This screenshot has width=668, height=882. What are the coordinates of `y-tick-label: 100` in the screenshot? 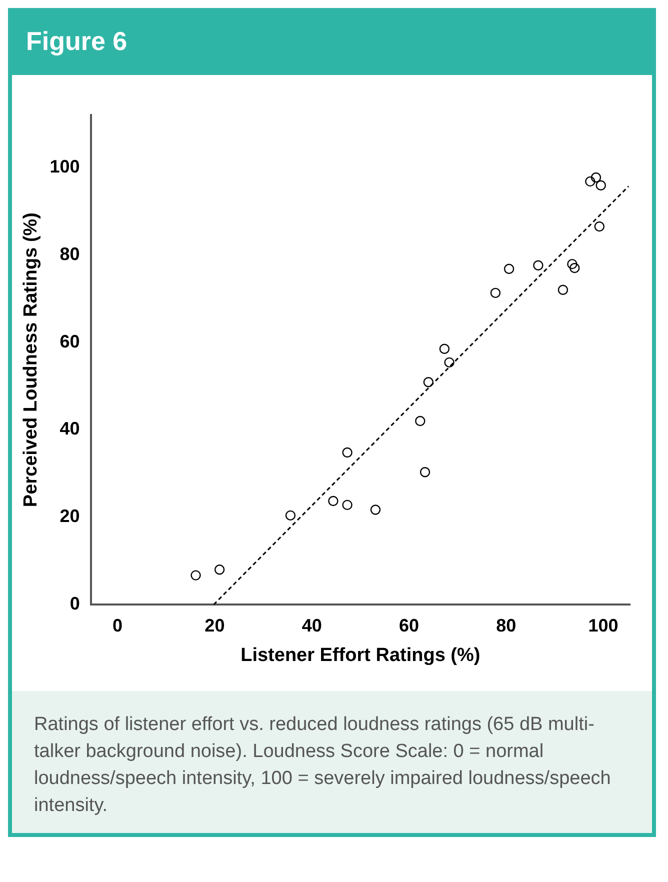 It's located at (65, 166).